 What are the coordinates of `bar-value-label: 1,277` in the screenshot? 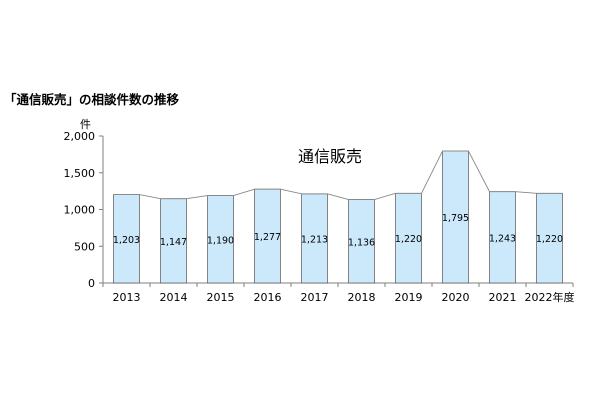 It's located at (267, 237).